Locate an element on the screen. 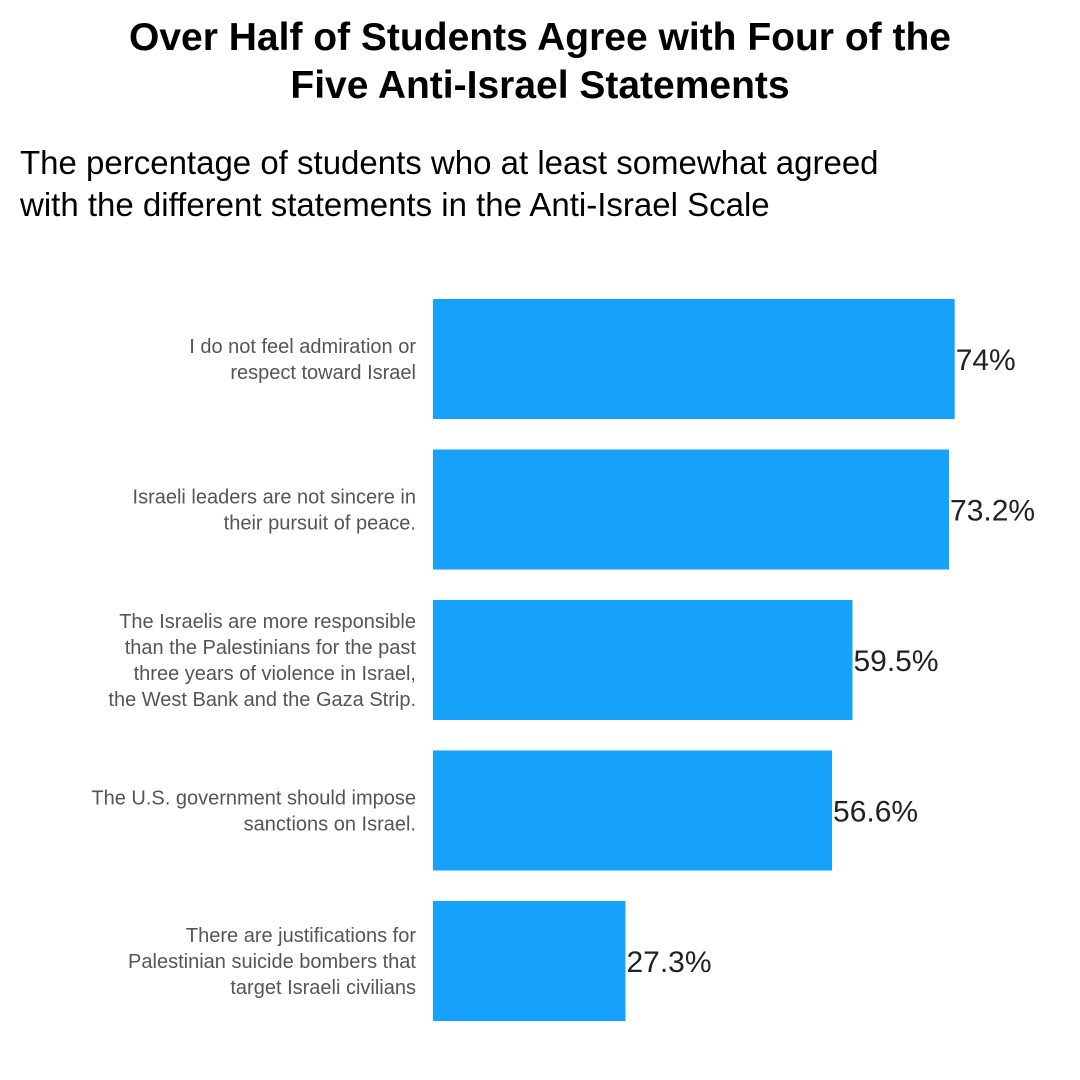 The width and height of the screenshot is (1080, 1080). category-label-5-line-3: target Israeli civilians is located at coordinates (323, 988).